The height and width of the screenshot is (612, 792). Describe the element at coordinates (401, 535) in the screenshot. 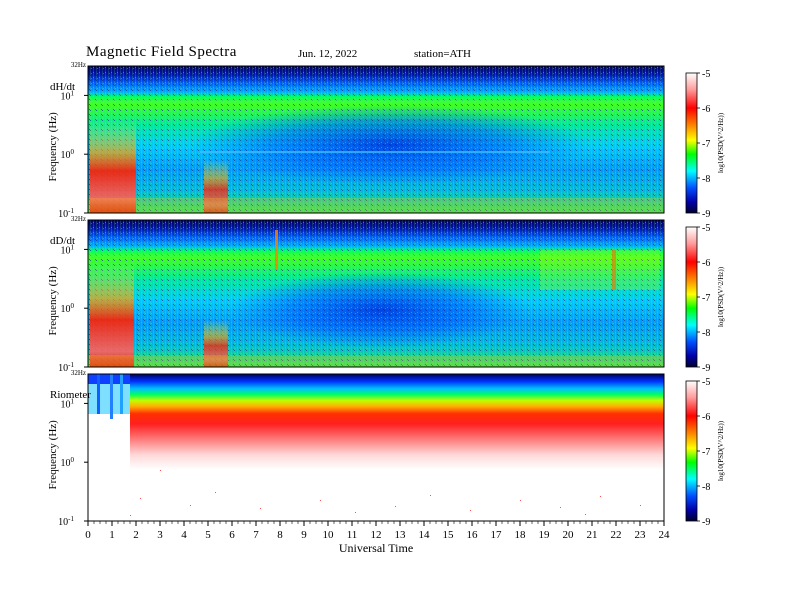

I see `x-tick-label: 13` at that location.